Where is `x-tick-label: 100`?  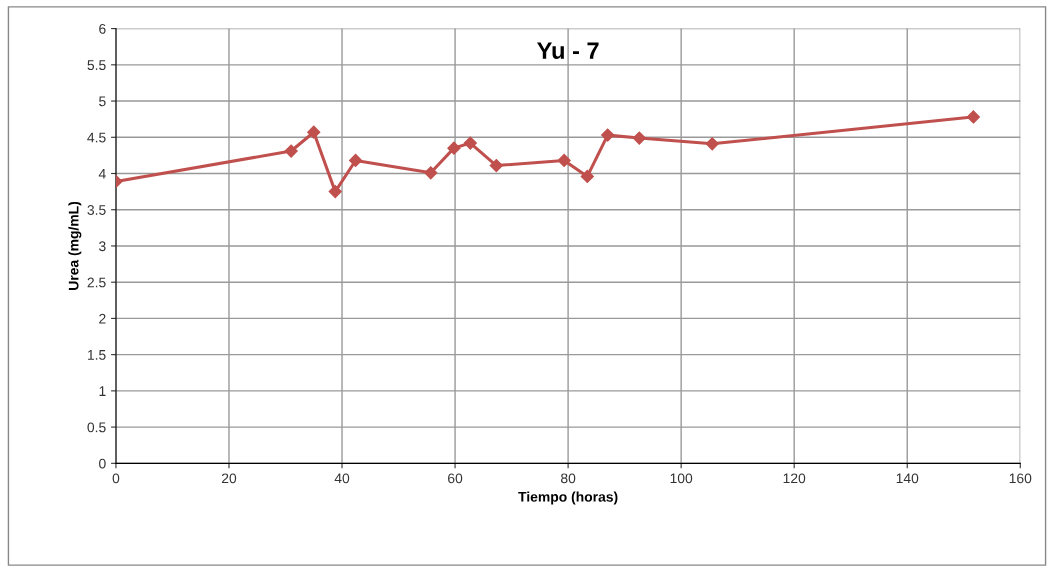 x-tick-label: 100 is located at coordinates (681, 478).